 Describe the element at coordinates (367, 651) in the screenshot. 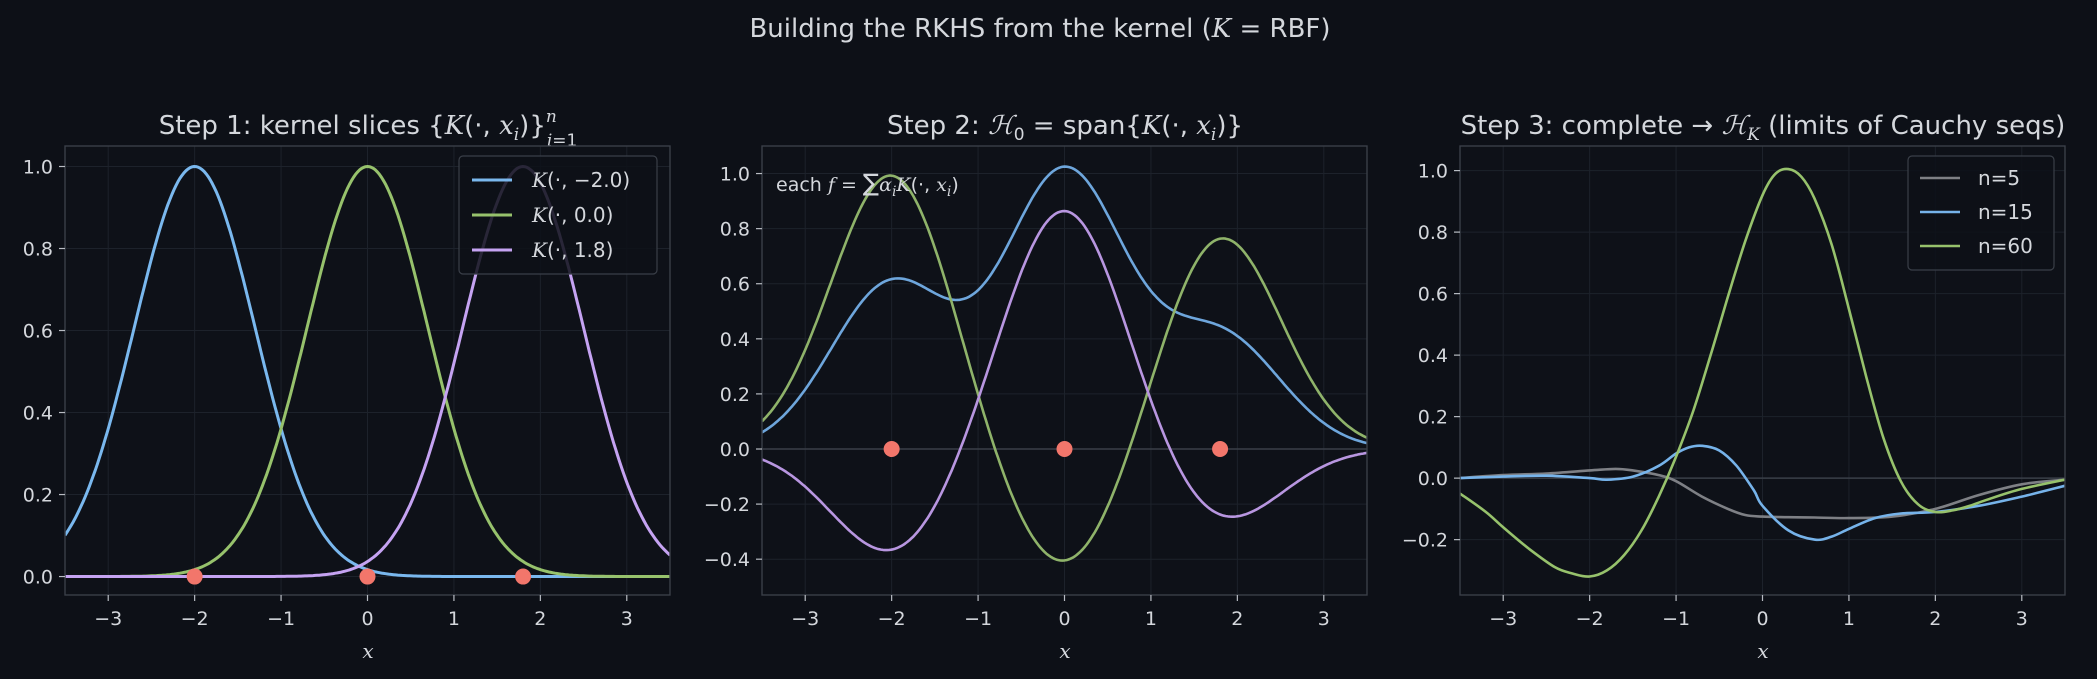

I see `panel-1-xlabel: x` at that location.